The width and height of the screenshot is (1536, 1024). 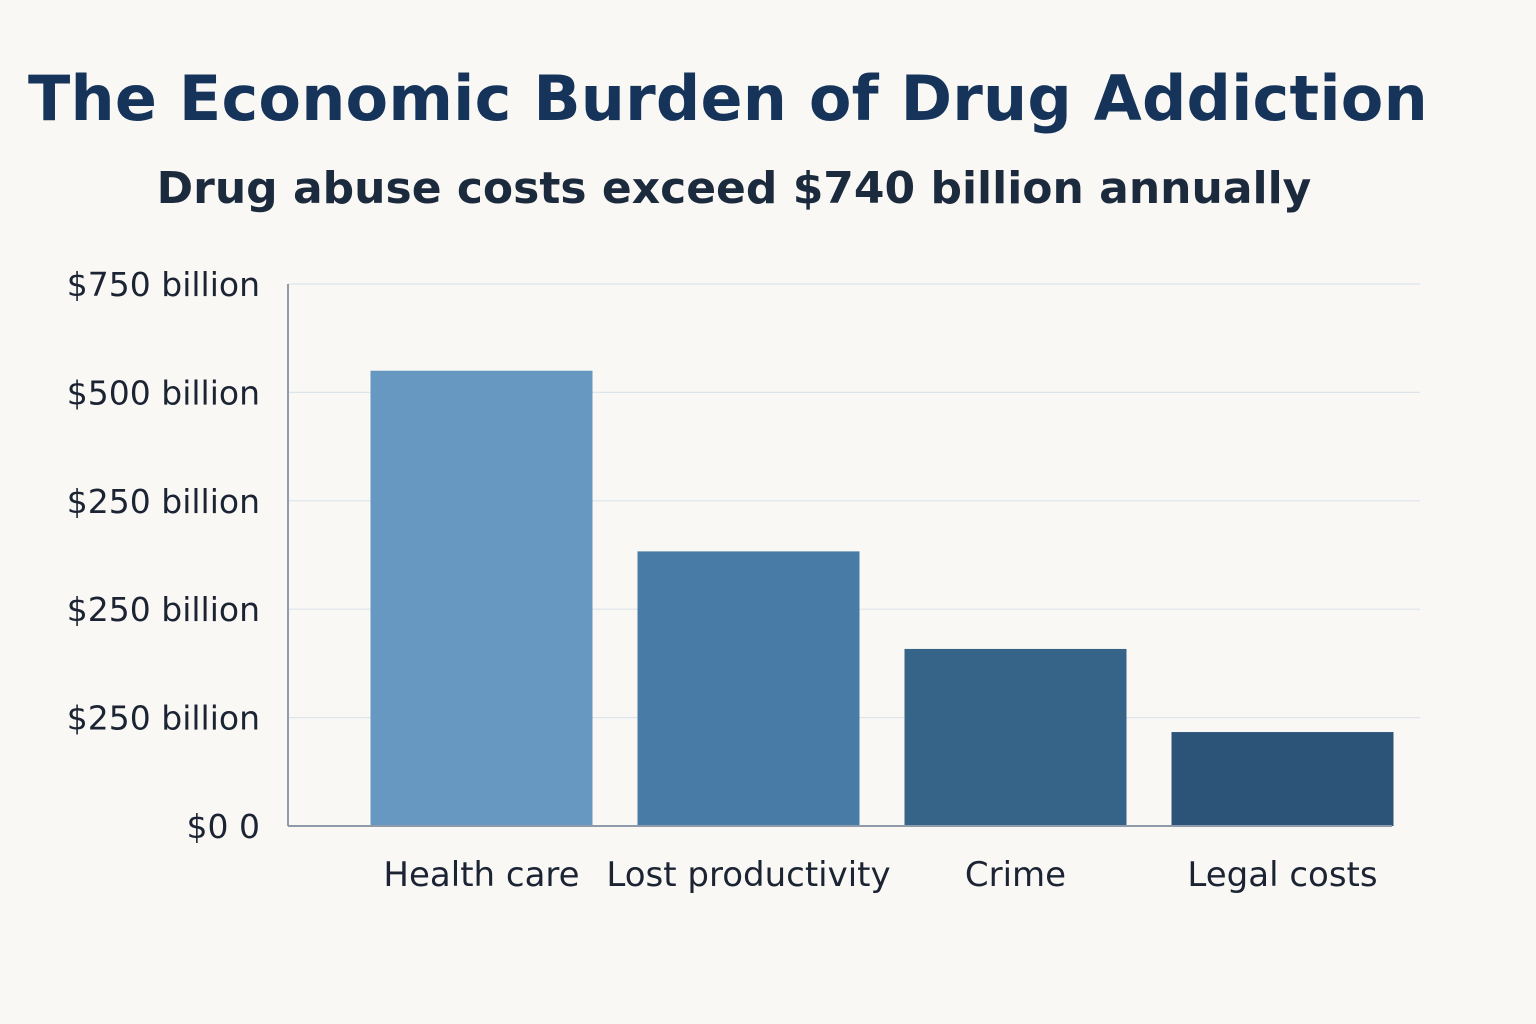 I want to click on y-tick-label: $500 billion, so click(x=163, y=392).